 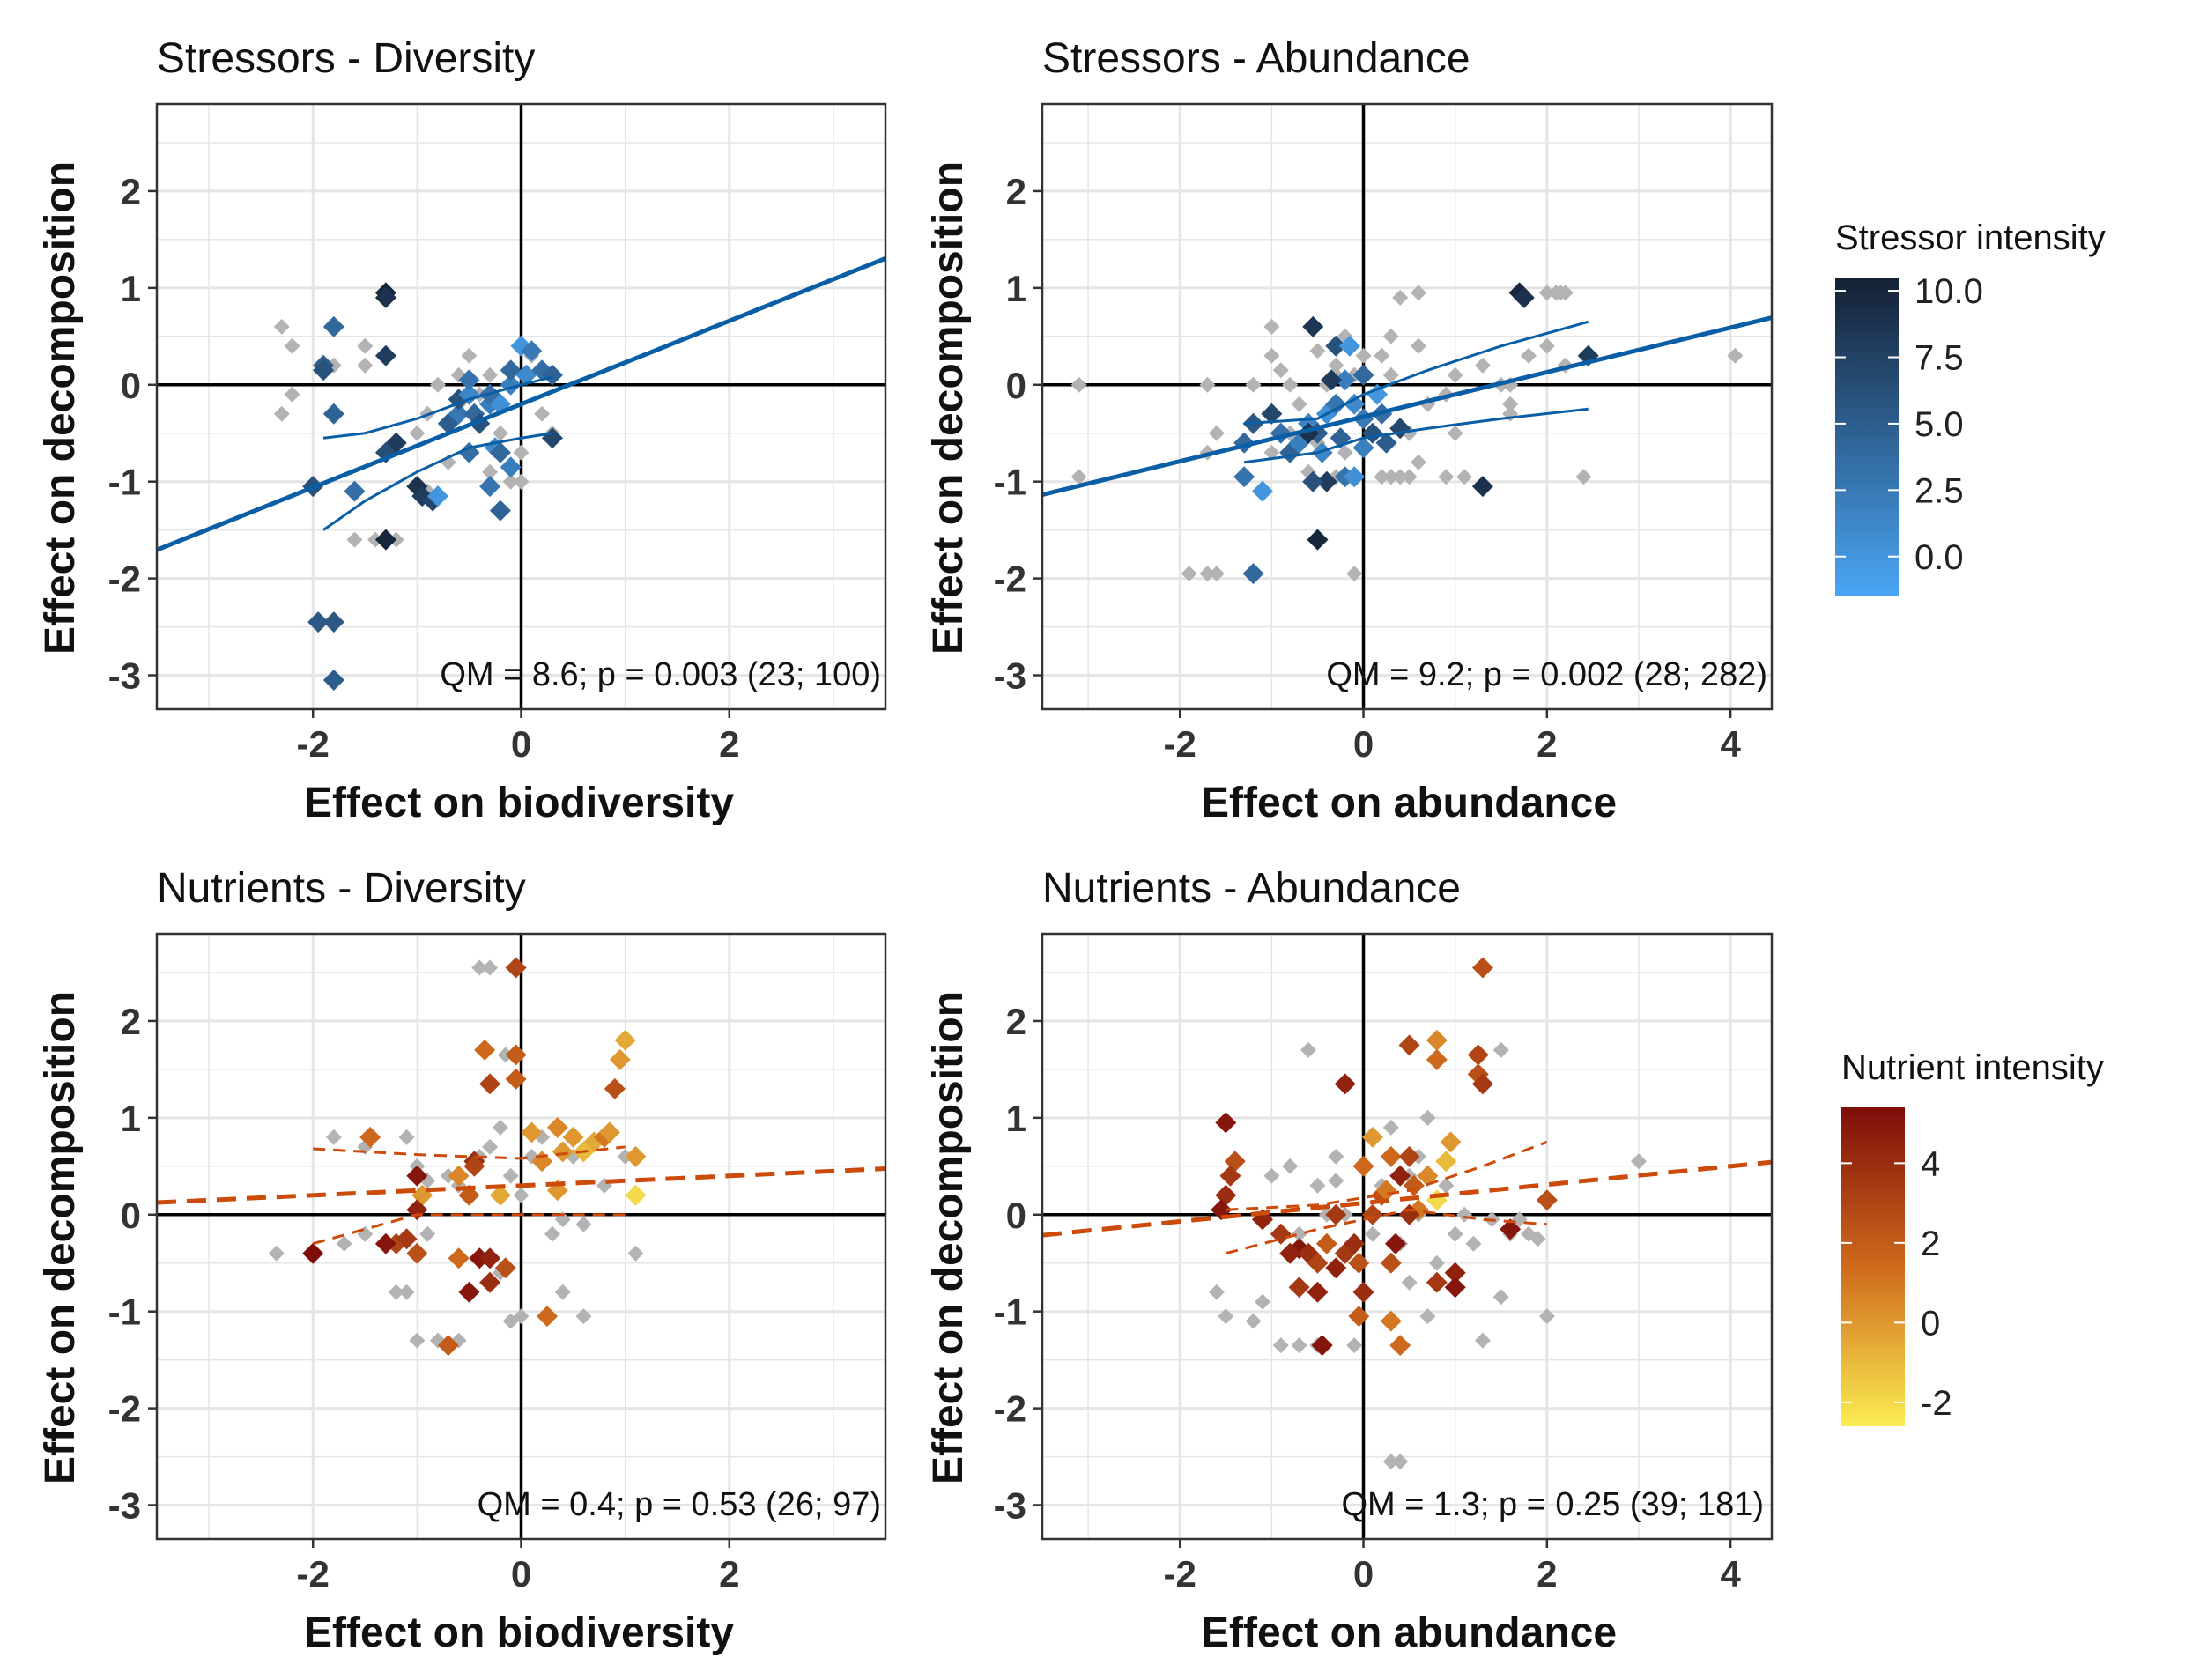 What do you see at coordinates (1909, 434) in the screenshot?
I see `legend-colorbar: 10.0 7.5 5.0 2.5 0.0` at bounding box center [1909, 434].